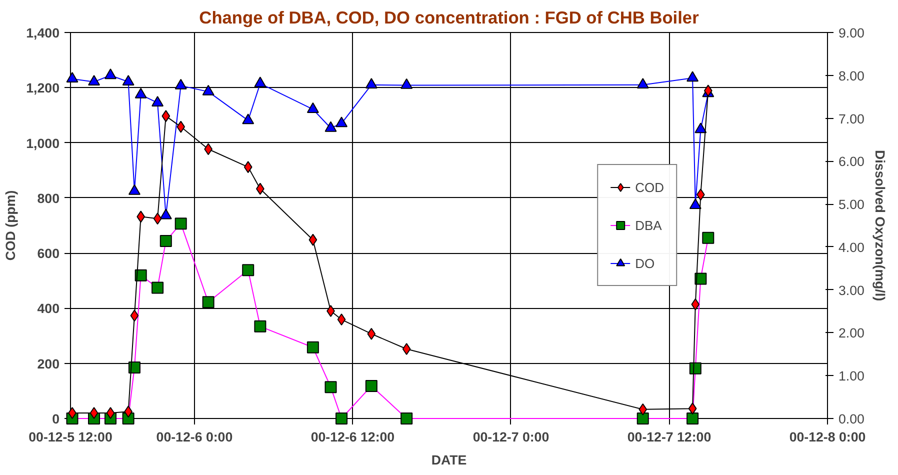 The image size is (898, 475). Describe the element at coordinates (511, 437) in the screenshot. I see `x-tick-label: 00-12-7 0:00` at that location.